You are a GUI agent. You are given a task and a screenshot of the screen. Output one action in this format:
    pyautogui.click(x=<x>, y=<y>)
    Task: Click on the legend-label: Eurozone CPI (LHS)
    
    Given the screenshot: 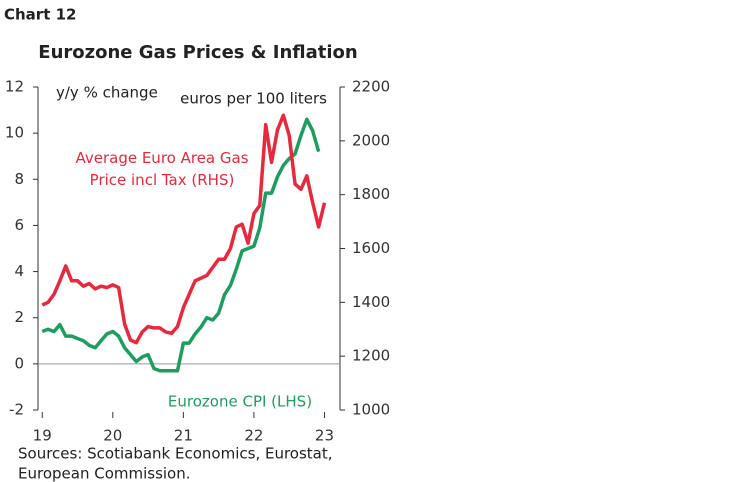 What is the action you would take?
    pyautogui.click(x=240, y=402)
    